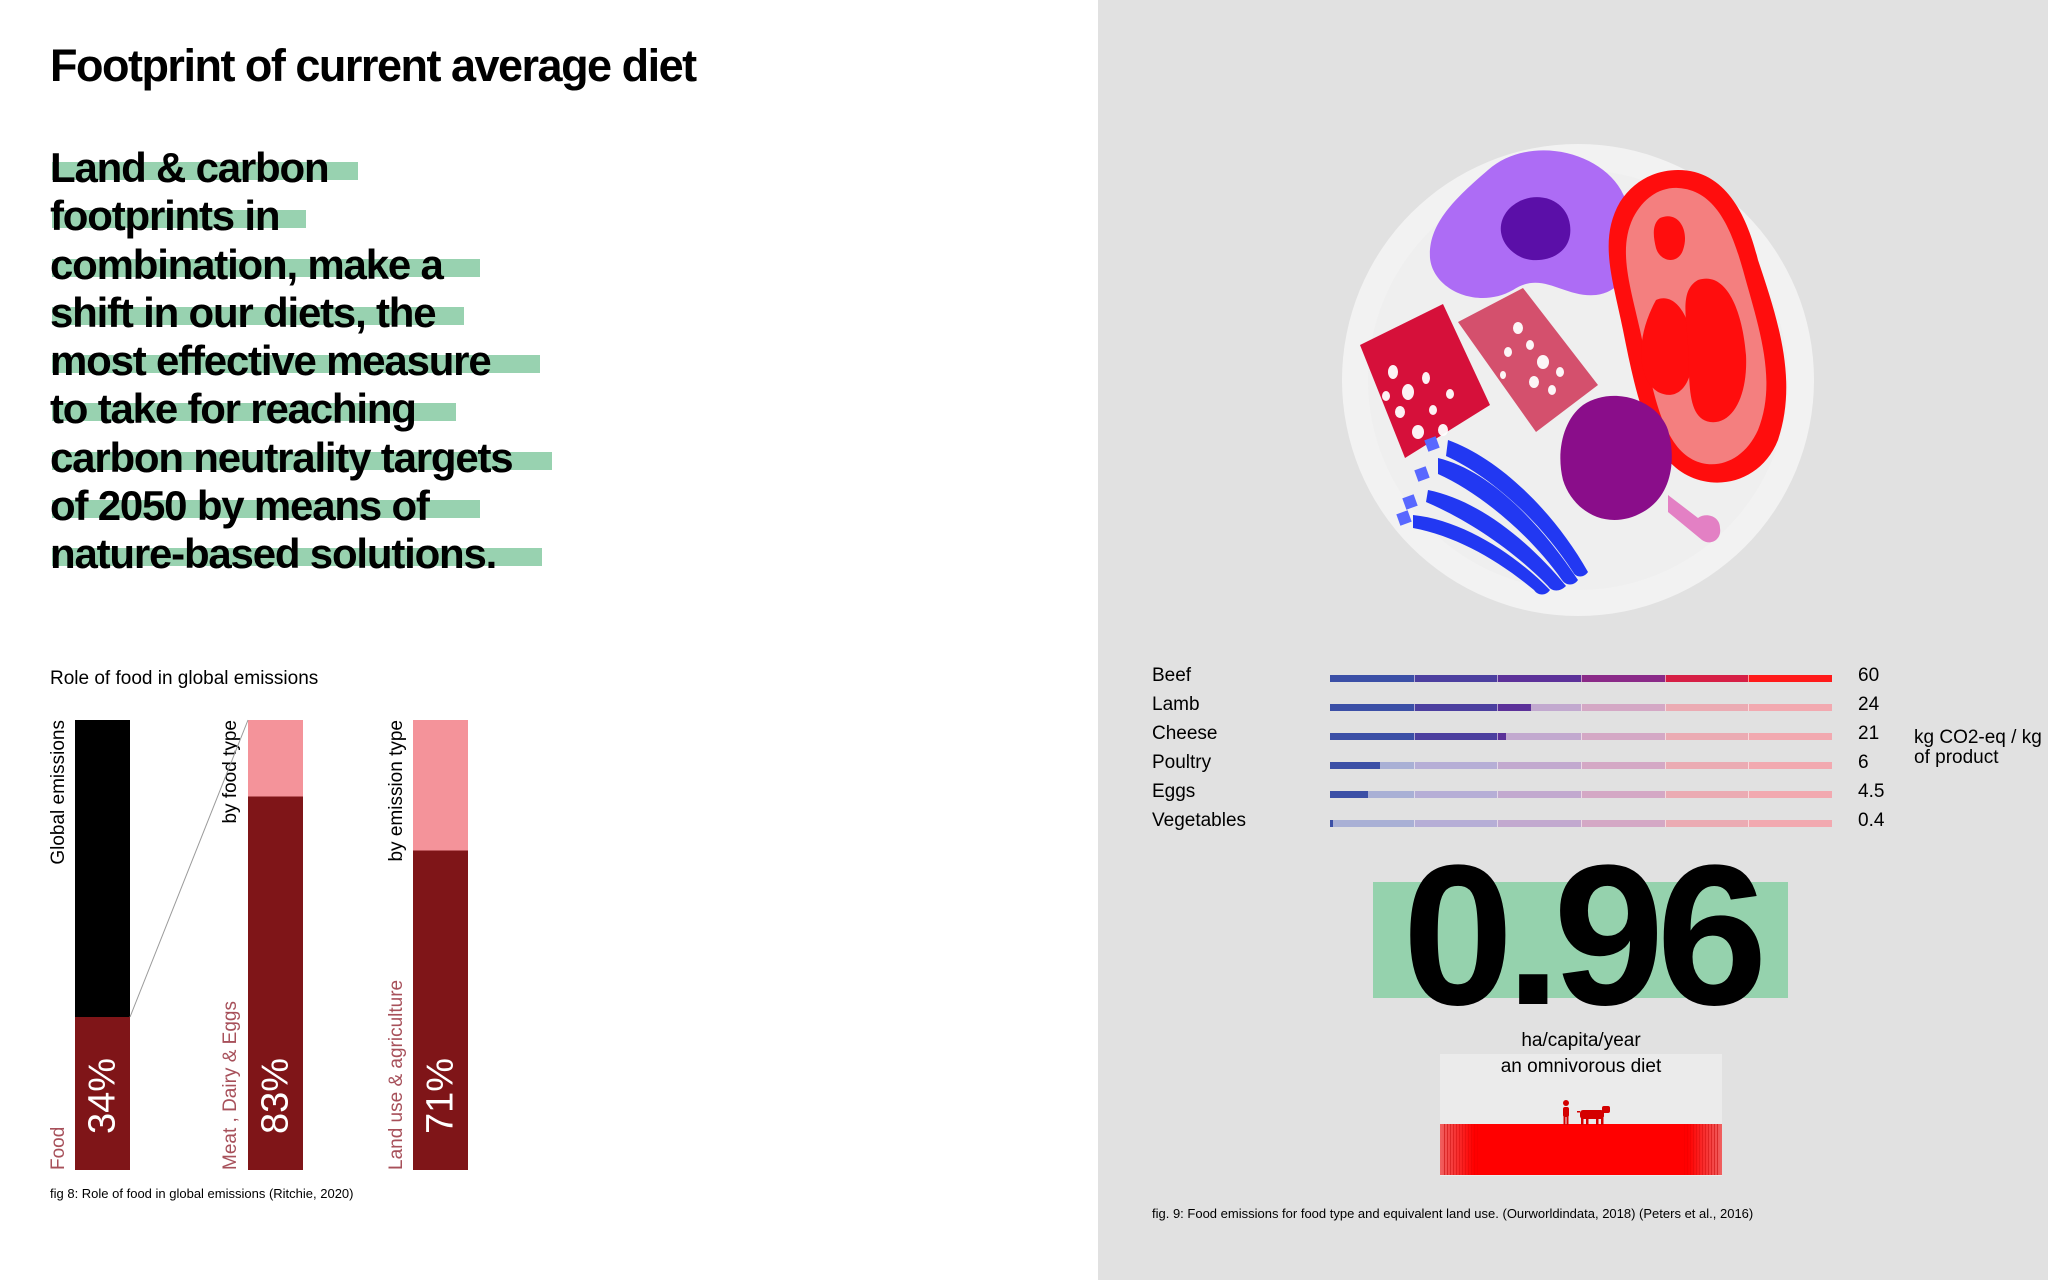 The image size is (2048, 1280). Describe the element at coordinates (1869, 733) in the screenshot. I see `bar-value: 21` at that location.